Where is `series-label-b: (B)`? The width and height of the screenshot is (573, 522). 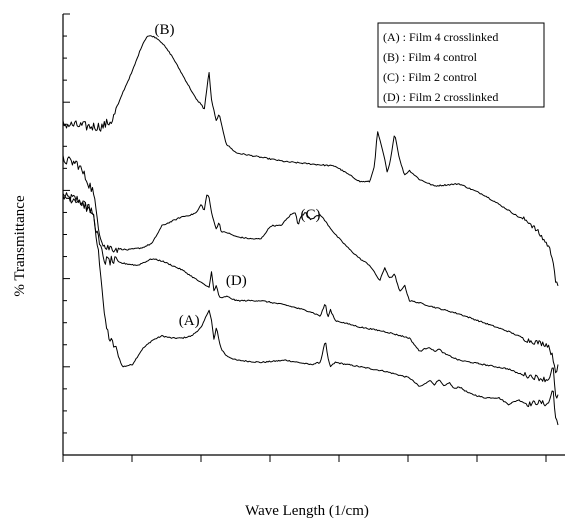 series-label-b: (B) is located at coordinates (165, 30).